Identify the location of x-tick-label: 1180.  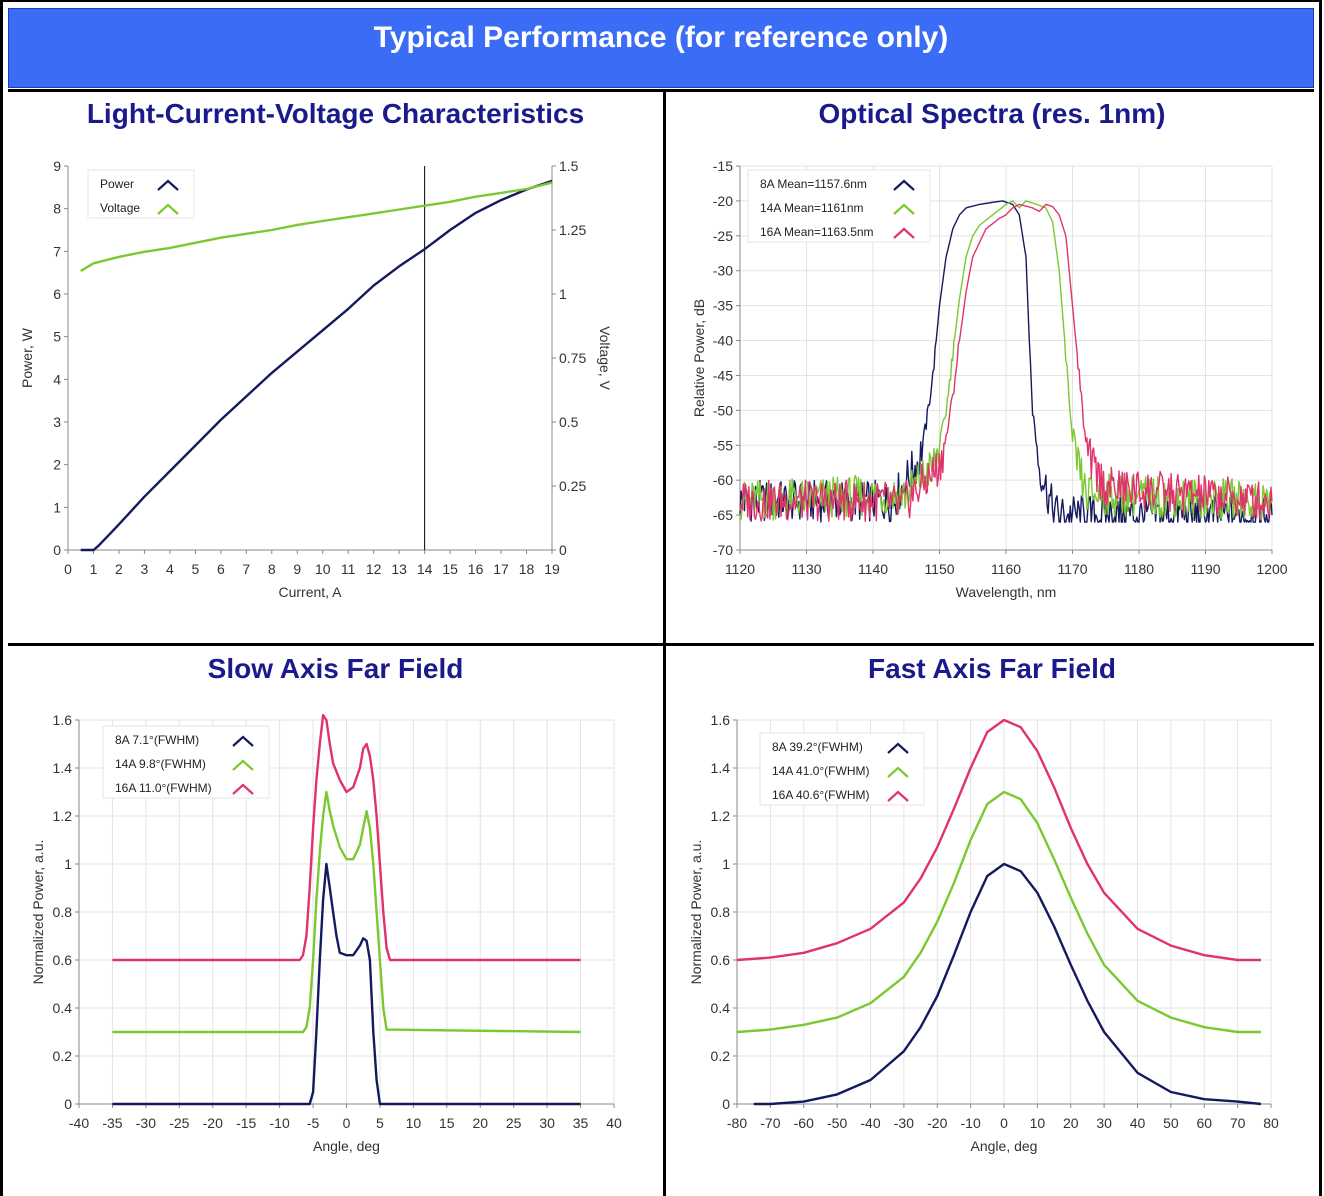
(1139, 569).